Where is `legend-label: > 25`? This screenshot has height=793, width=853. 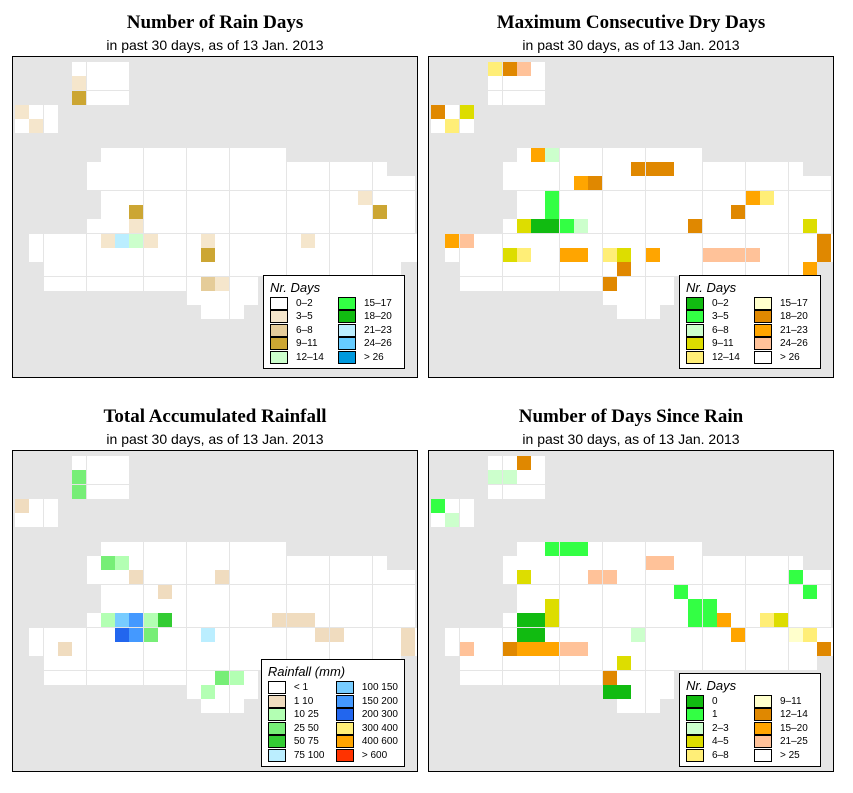 legend-label: > 25 is located at coordinates (790, 755).